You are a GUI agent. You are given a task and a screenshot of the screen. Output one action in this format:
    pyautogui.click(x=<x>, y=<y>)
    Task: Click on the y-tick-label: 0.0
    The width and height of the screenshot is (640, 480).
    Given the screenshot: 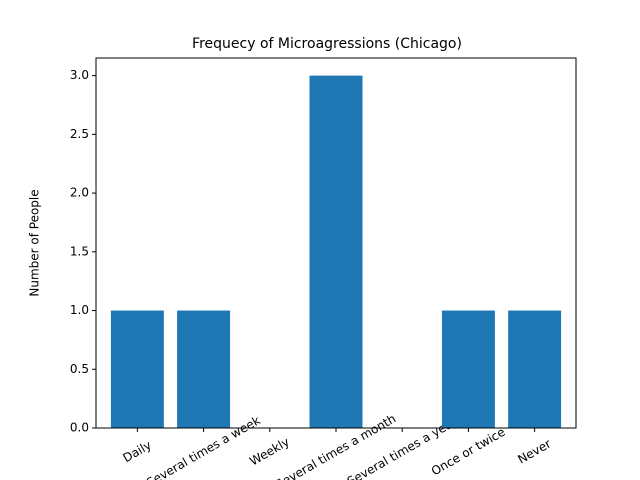 What is the action you would take?
    pyautogui.click(x=79, y=428)
    